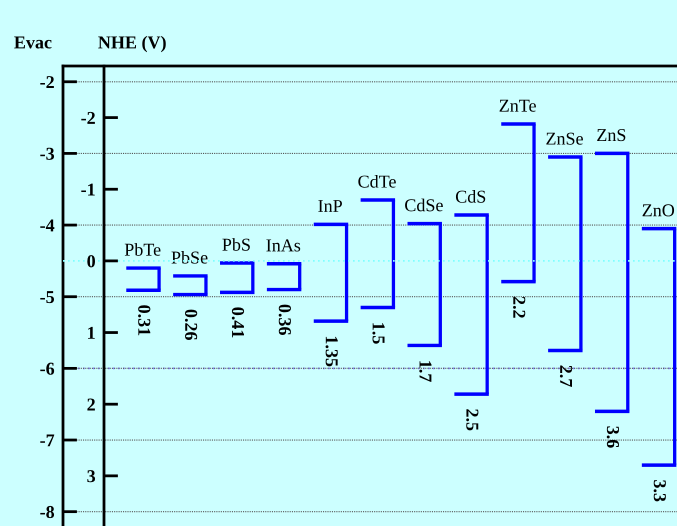  I want to click on y-tick-label: -8, so click(47, 512).